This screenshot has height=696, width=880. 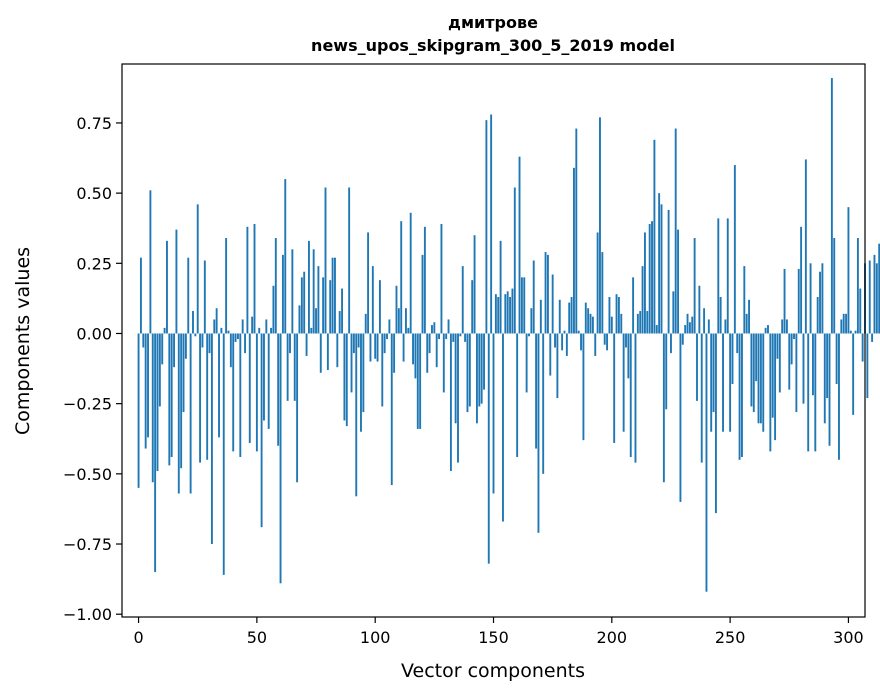 What do you see at coordinates (493, 22) in the screenshot?
I see `chart-title: дмитрове` at bounding box center [493, 22].